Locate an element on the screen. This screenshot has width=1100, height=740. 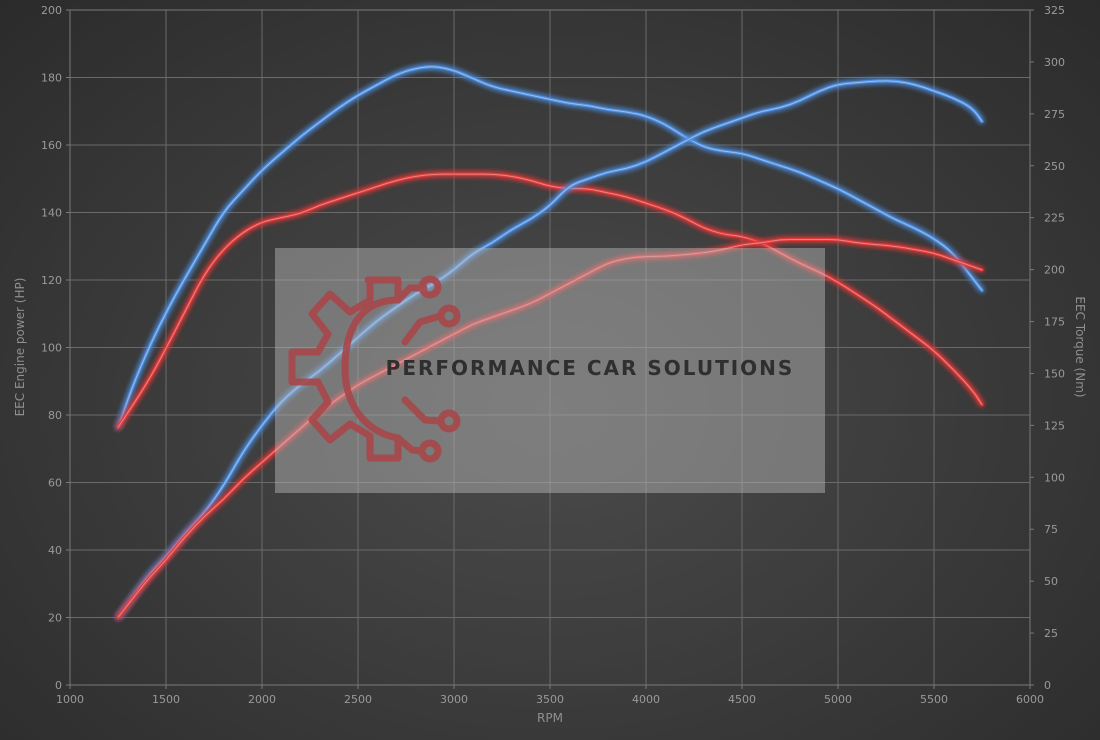
right-tick-label: 175 is located at coordinates (1054, 322).